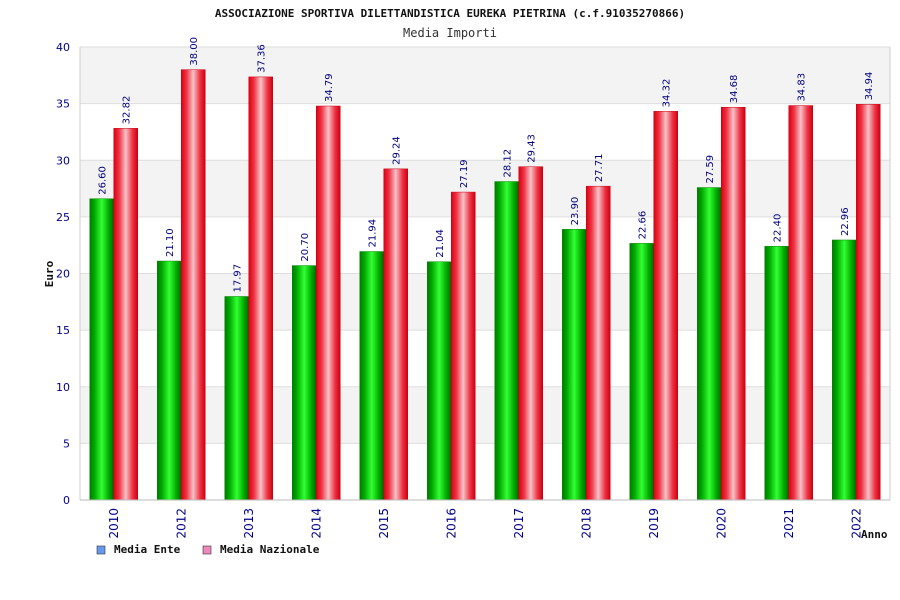 The width and height of the screenshot is (900, 600). Describe the element at coordinates (464, 173) in the screenshot. I see `data-label-media-nazionale-2016: 27.19` at that location.